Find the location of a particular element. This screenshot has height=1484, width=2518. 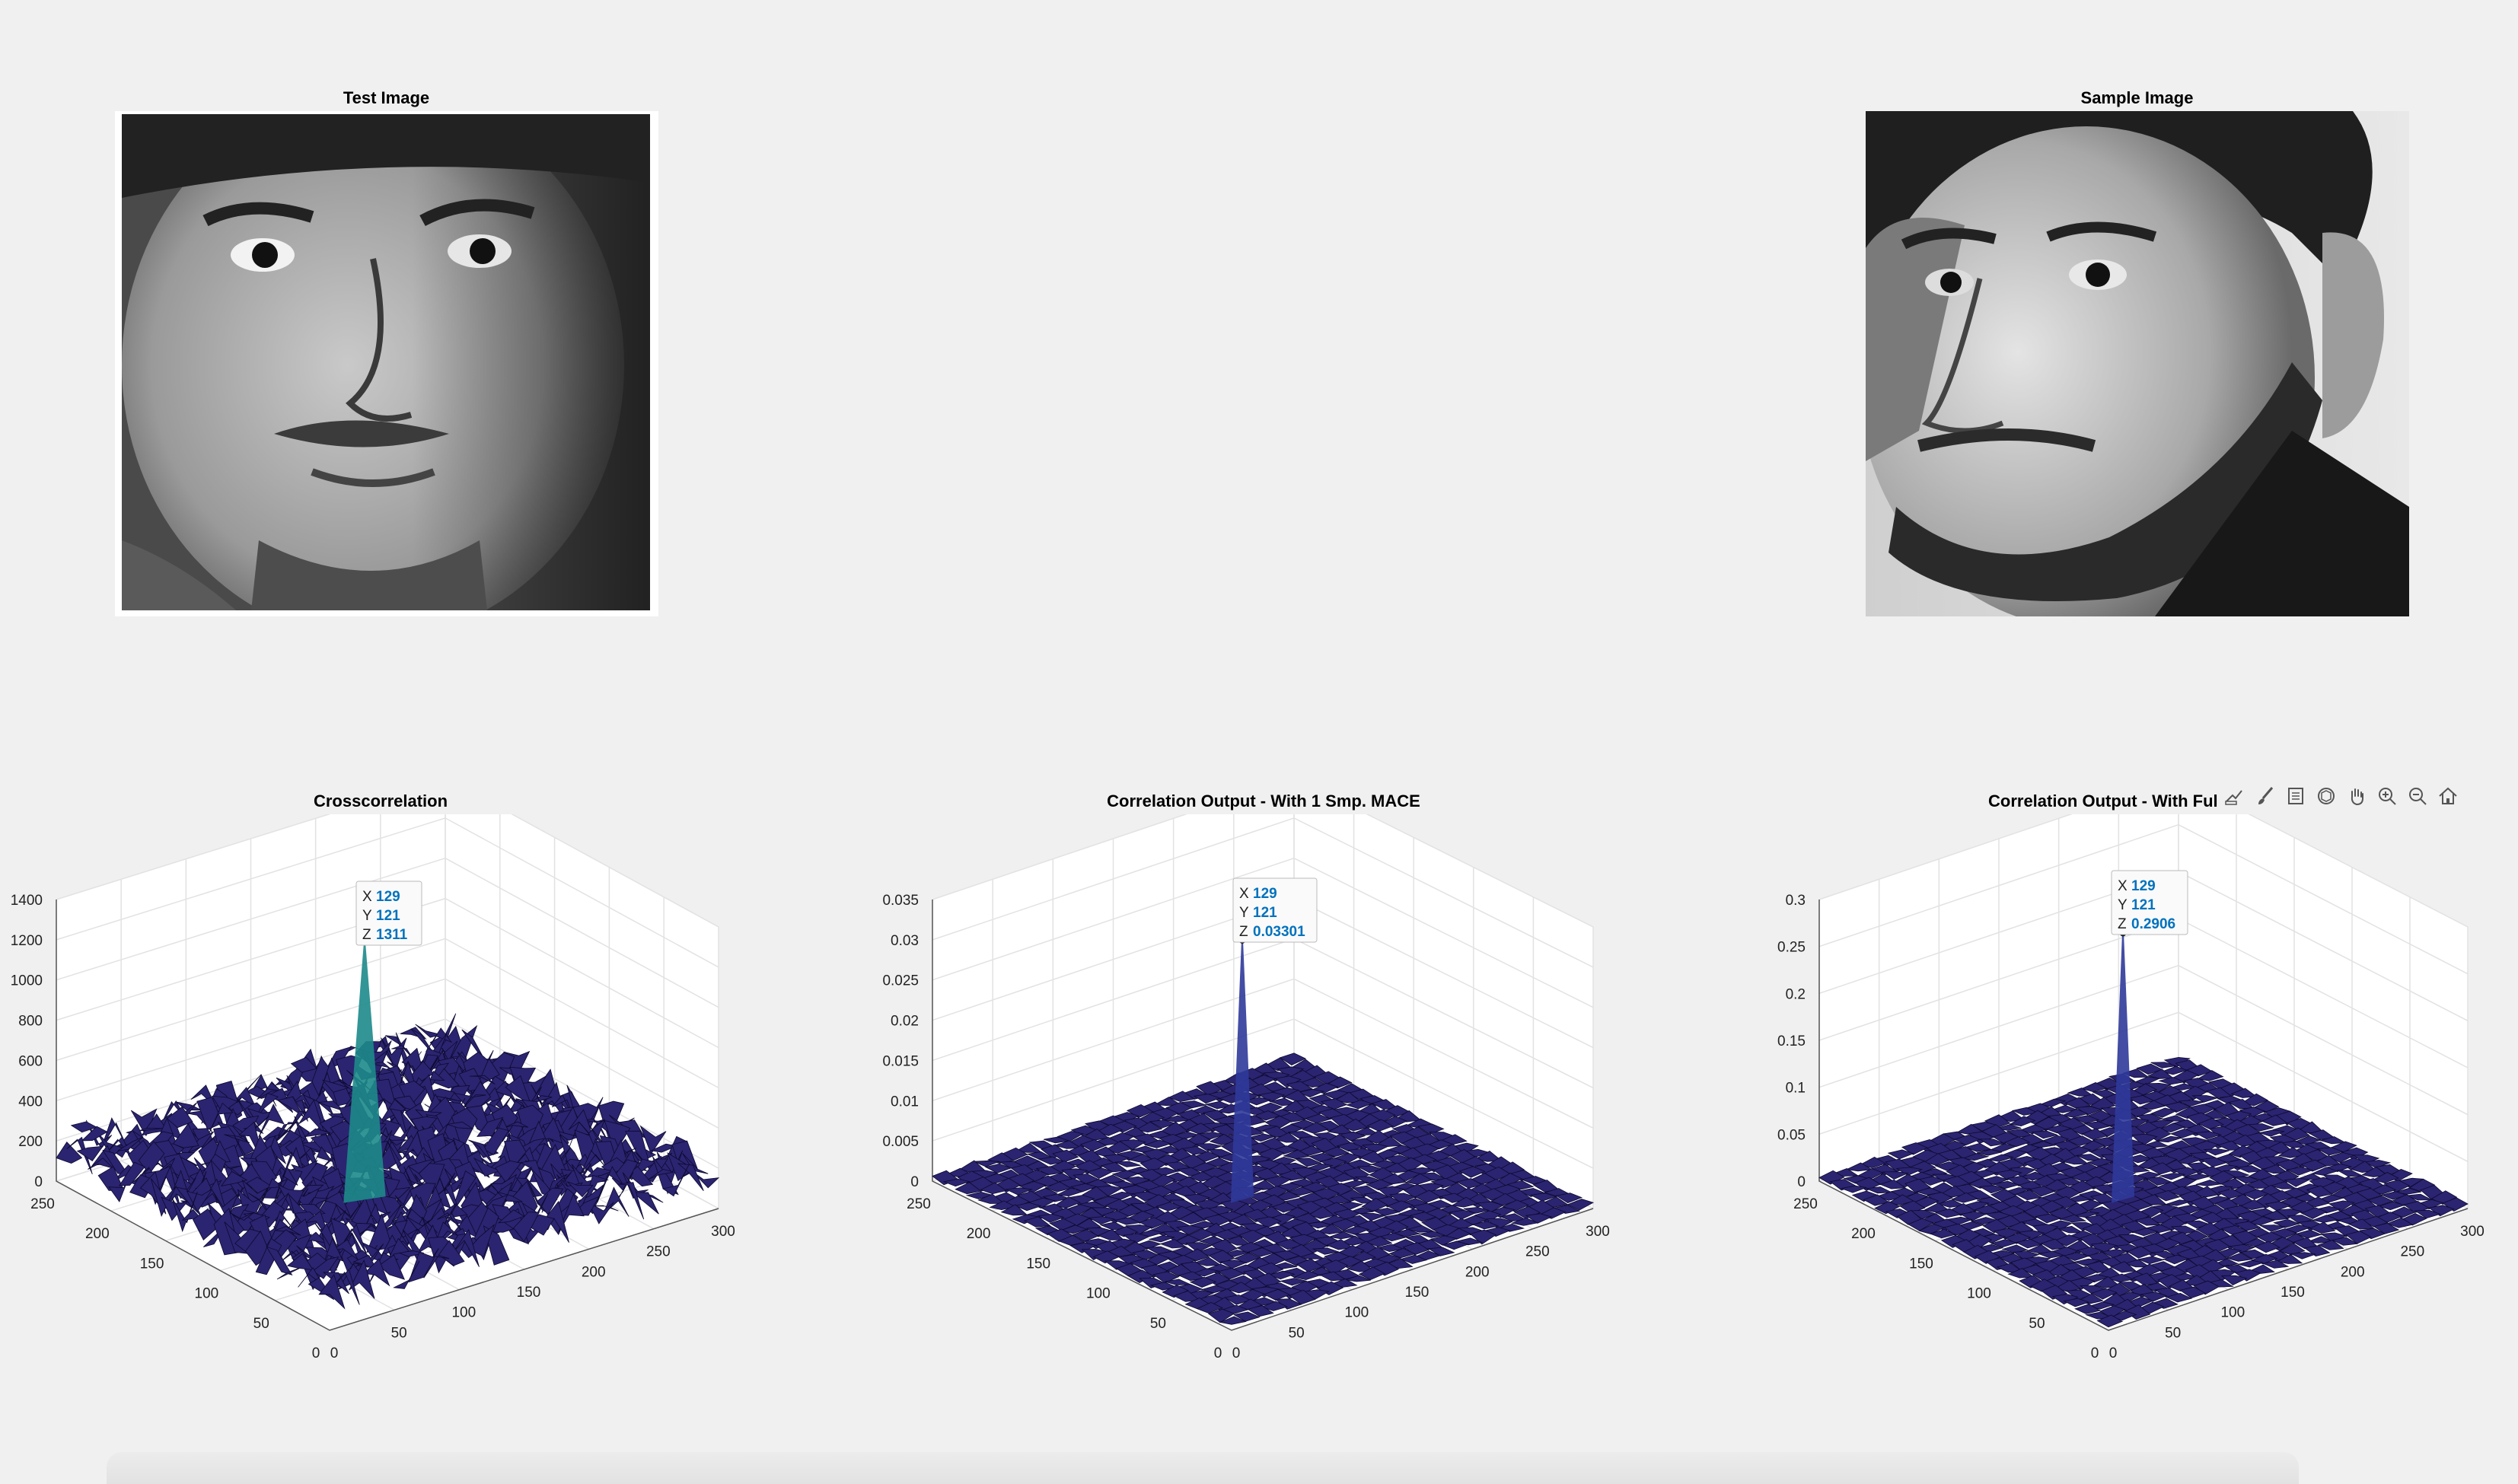

y-tick-label: 100 is located at coordinates (207, 1294).